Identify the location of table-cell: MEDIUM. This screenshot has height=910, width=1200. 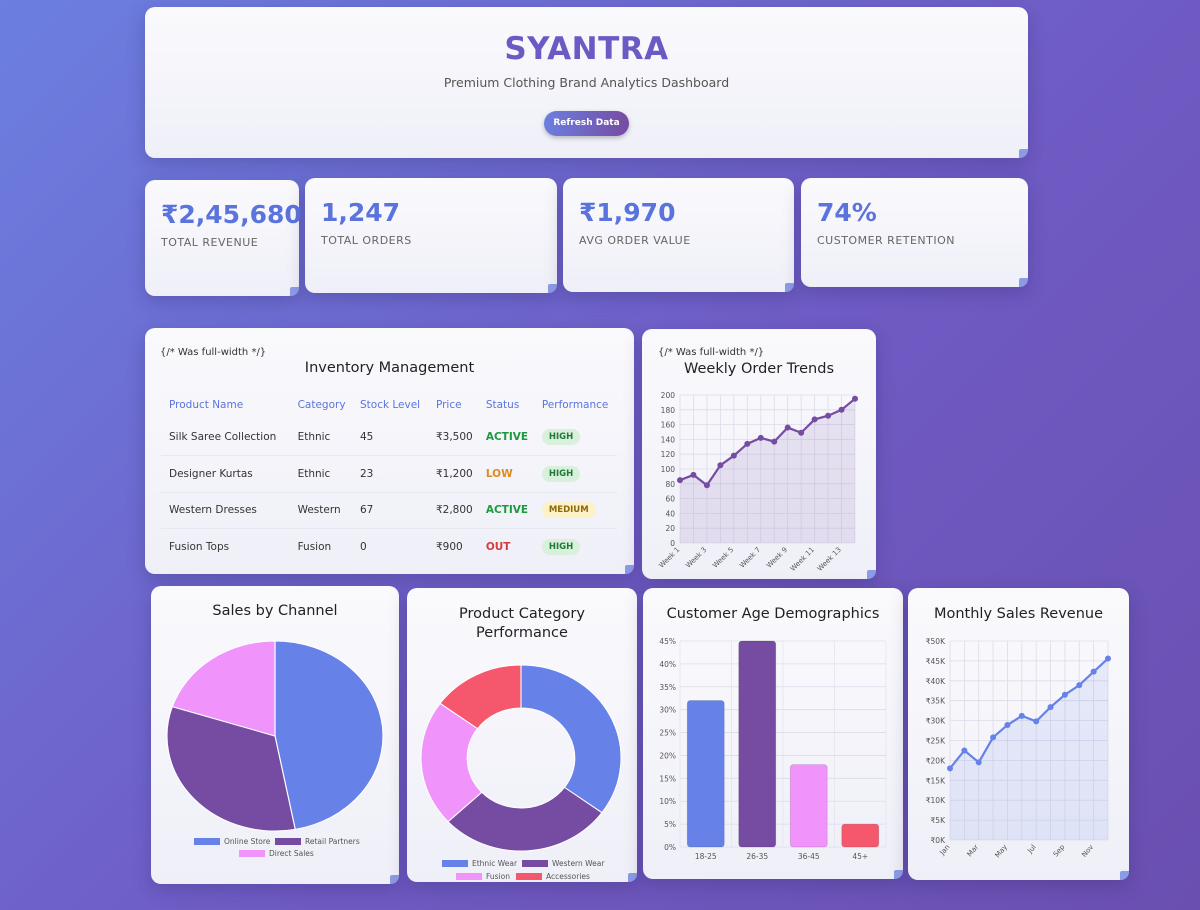
(575, 510).